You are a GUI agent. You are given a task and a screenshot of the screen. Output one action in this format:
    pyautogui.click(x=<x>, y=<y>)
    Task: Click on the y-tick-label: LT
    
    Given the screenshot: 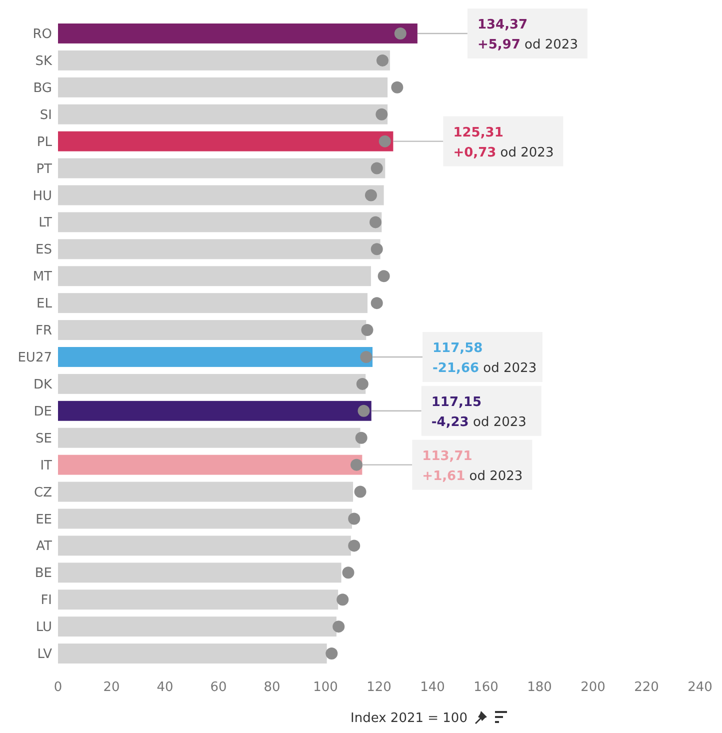 What is the action you would take?
    pyautogui.click(x=45, y=223)
    